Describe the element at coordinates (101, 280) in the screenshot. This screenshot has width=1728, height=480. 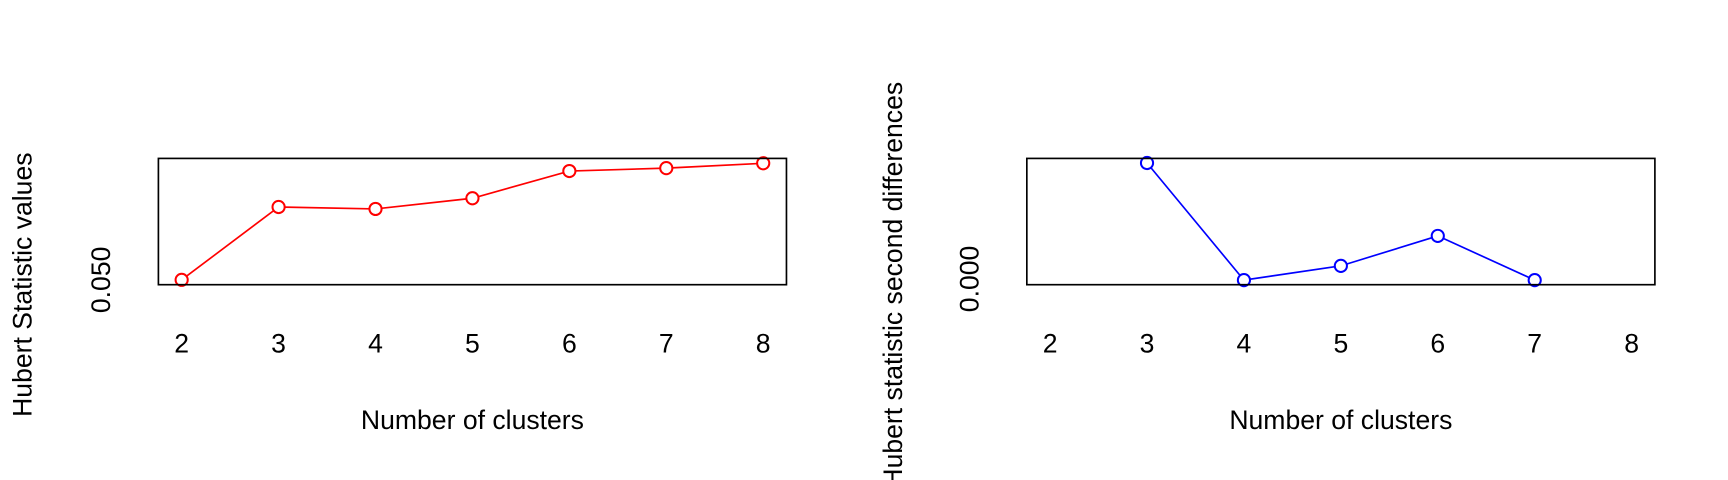
I see `y-tick-label: 0.050` at that location.